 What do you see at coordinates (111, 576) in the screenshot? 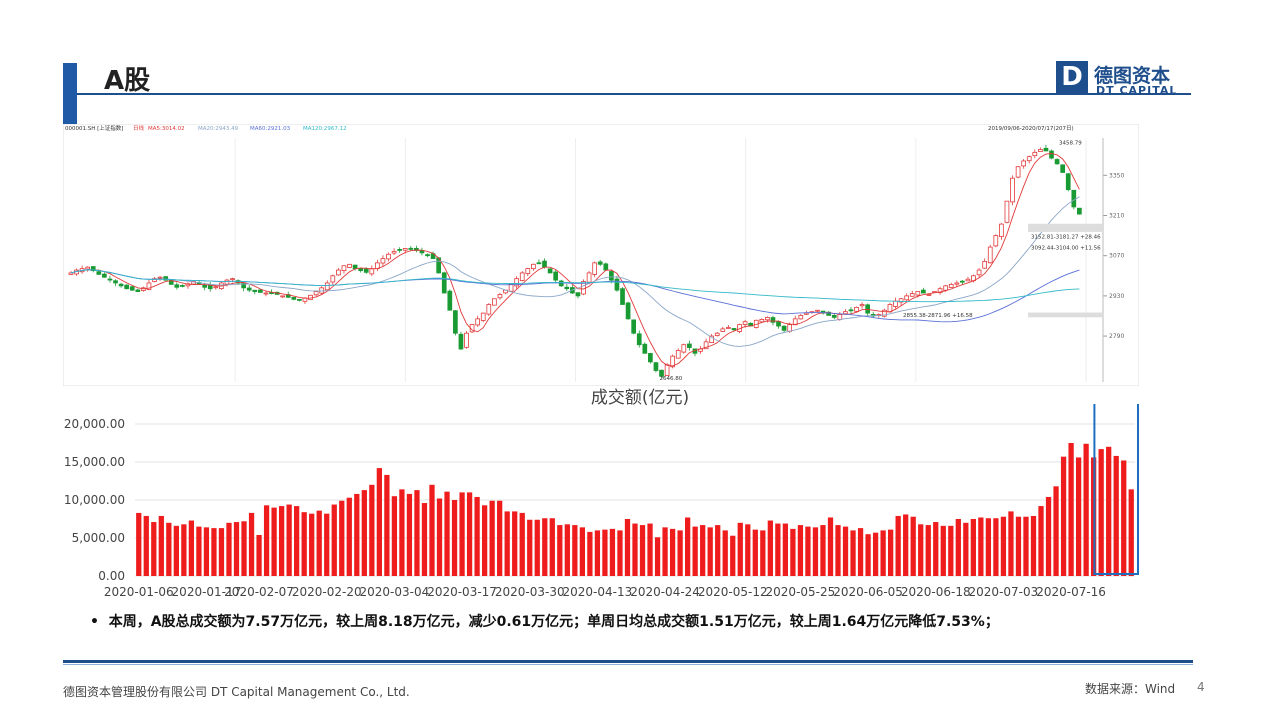
I see `y-tick-label: 0.00` at bounding box center [111, 576].